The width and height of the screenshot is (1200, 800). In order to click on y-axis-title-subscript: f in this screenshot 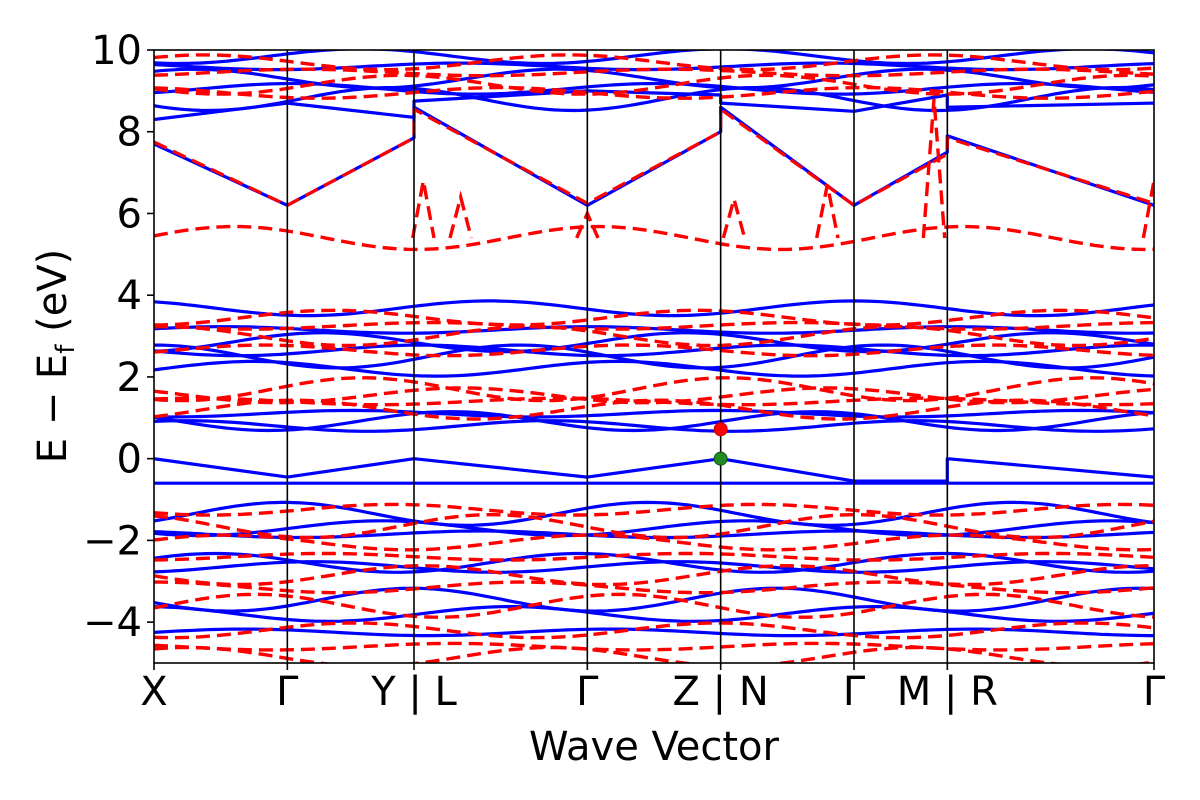, I will do `click(66, 349)`.